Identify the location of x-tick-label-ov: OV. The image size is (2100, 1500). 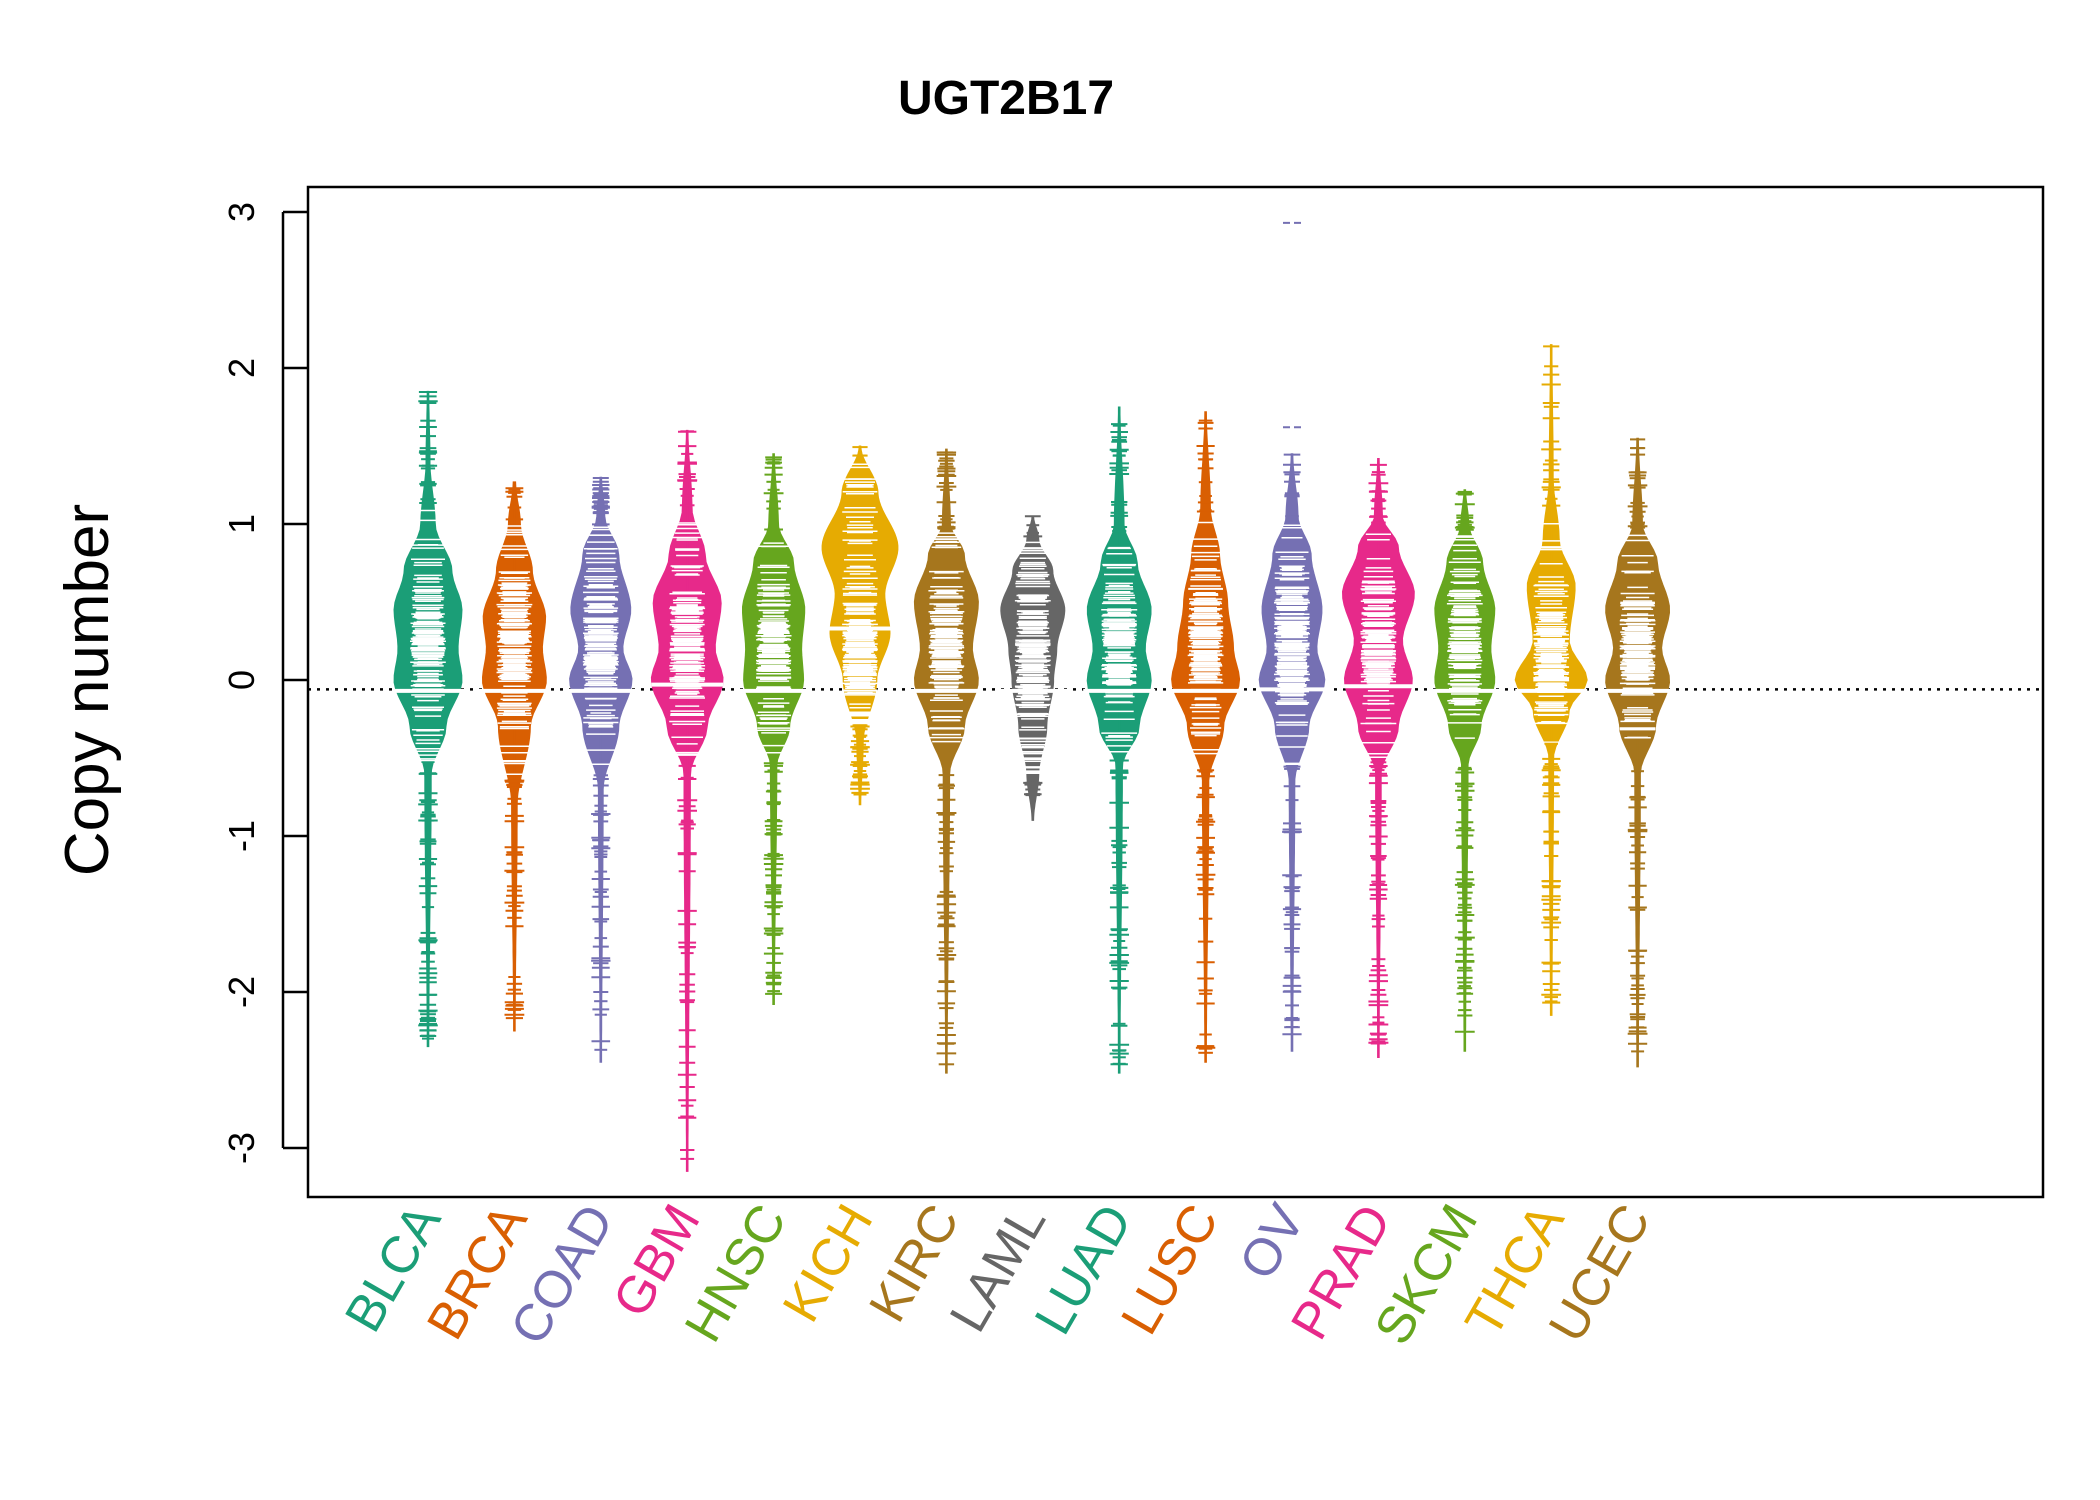
(1273, 1242).